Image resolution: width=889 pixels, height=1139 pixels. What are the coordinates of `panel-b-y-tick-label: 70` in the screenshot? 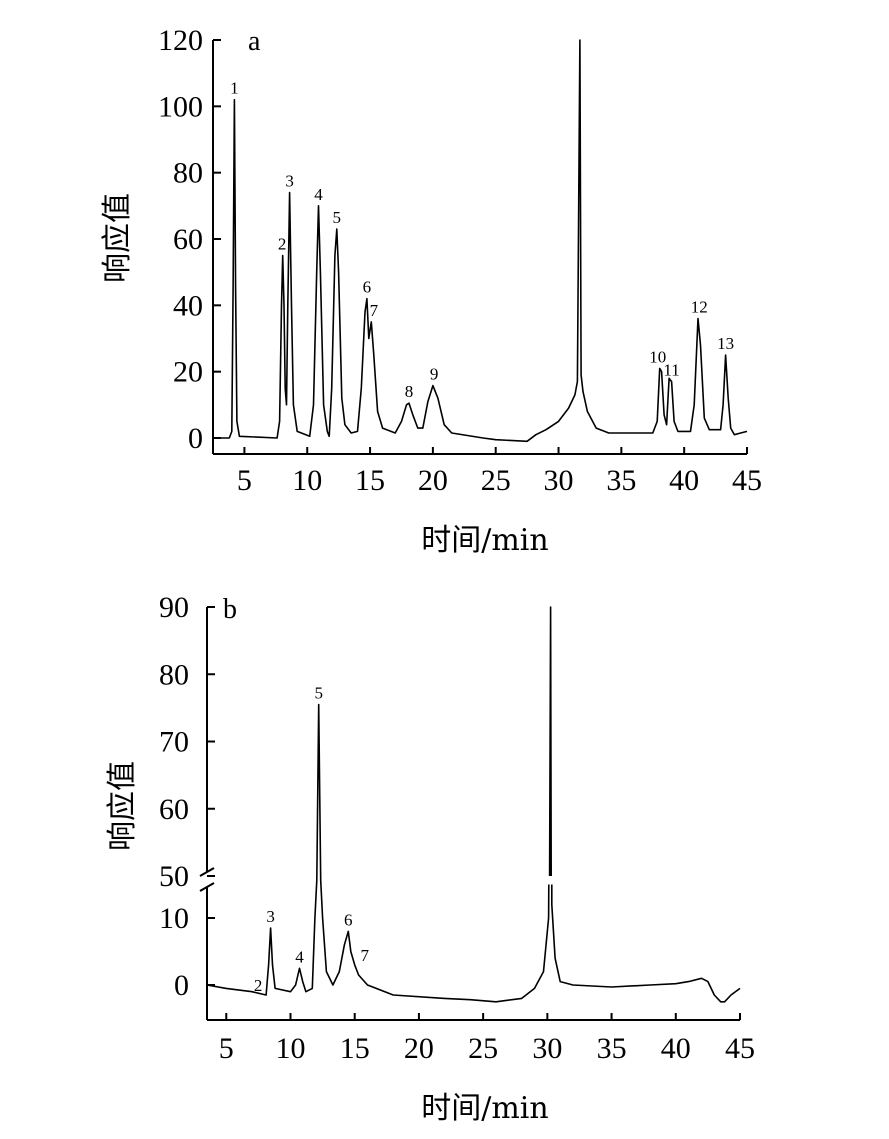 It's located at (174, 742).